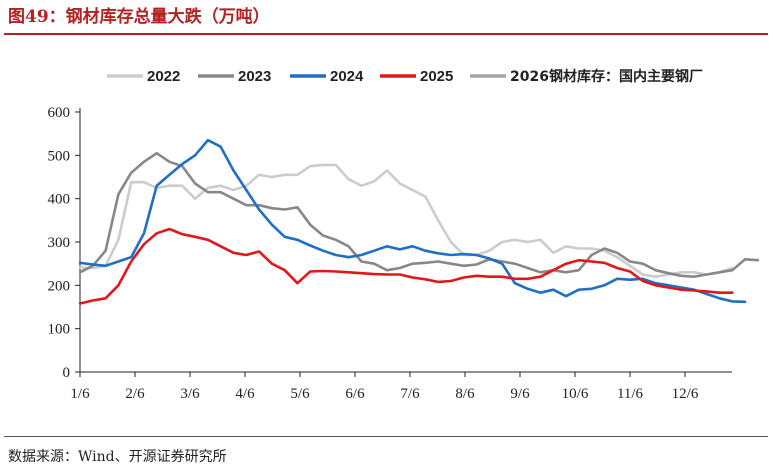  I want to click on y-tick-label: 200, so click(59, 286).